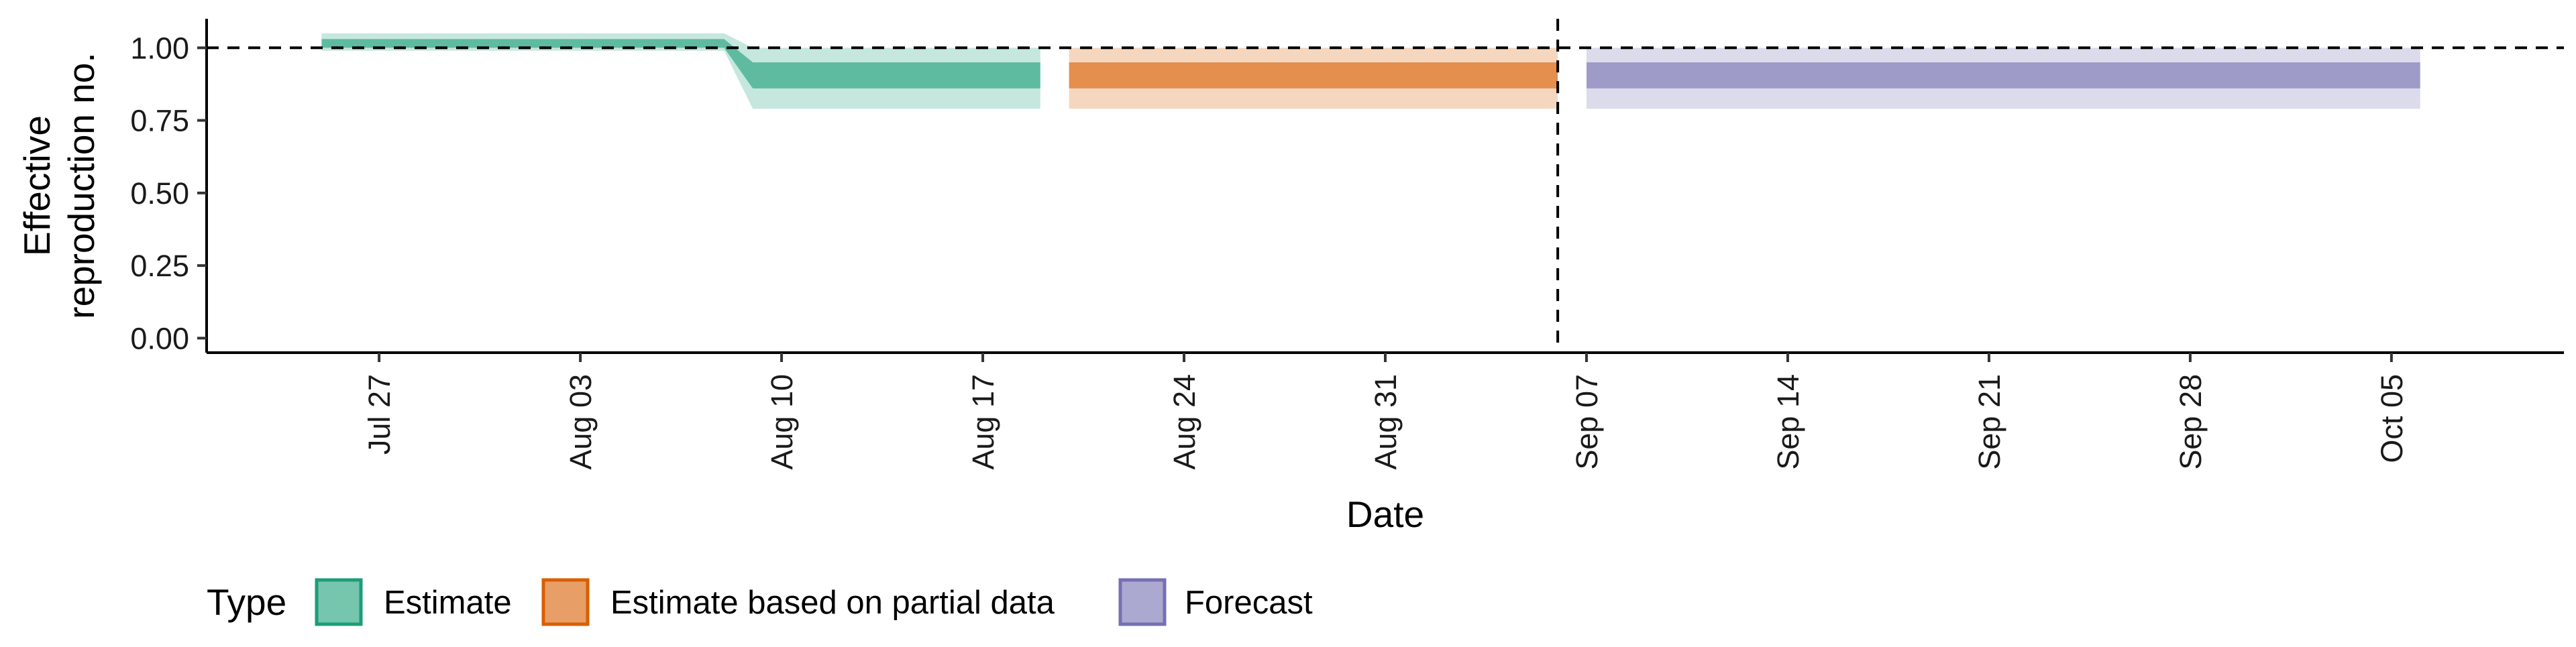  I want to click on x-tick-label: Aug 31, so click(1385, 422).